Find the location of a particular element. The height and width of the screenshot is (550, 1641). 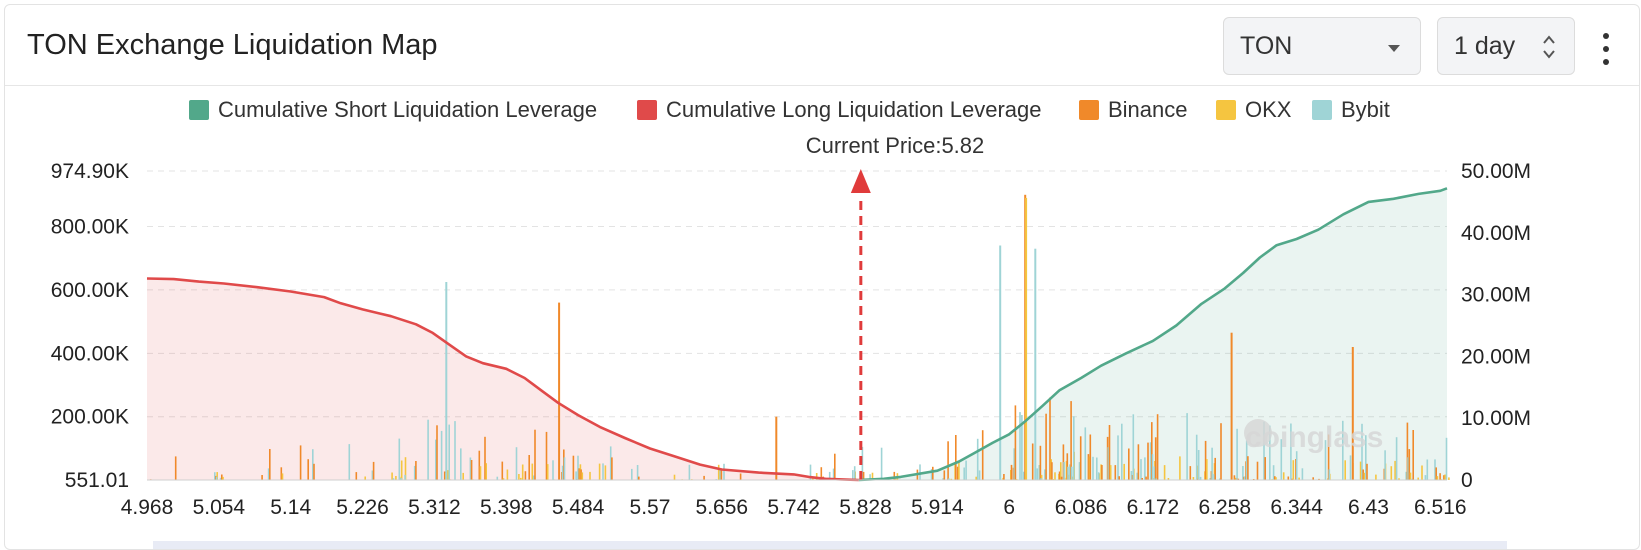

right-y-axis: 50.00M 40.00M 30.00M 20.00M 10.00M 0 is located at coordinates (1496, 326).